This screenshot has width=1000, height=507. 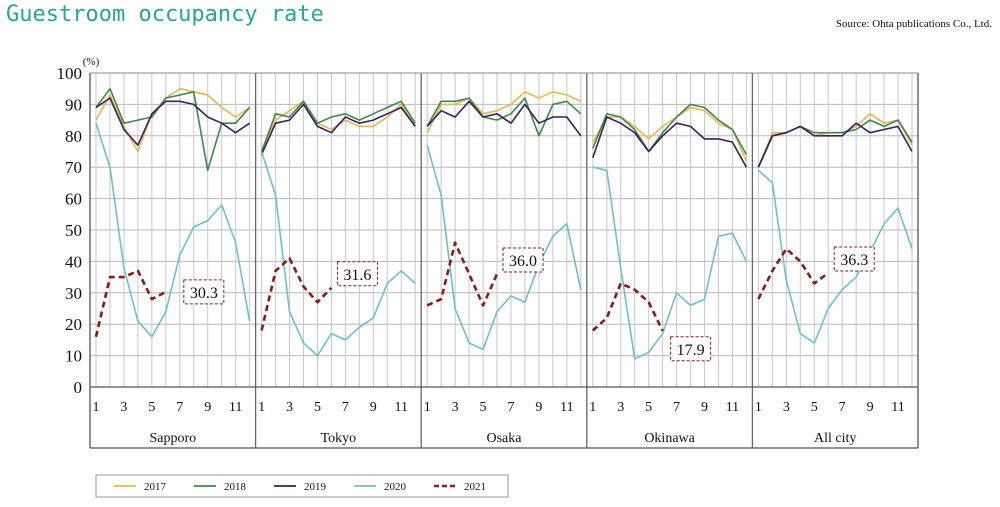 What do you see at coordinates (73, 356) in the screenshot?
I see `y-tick-label: 10` at bounding box center [73, 356].